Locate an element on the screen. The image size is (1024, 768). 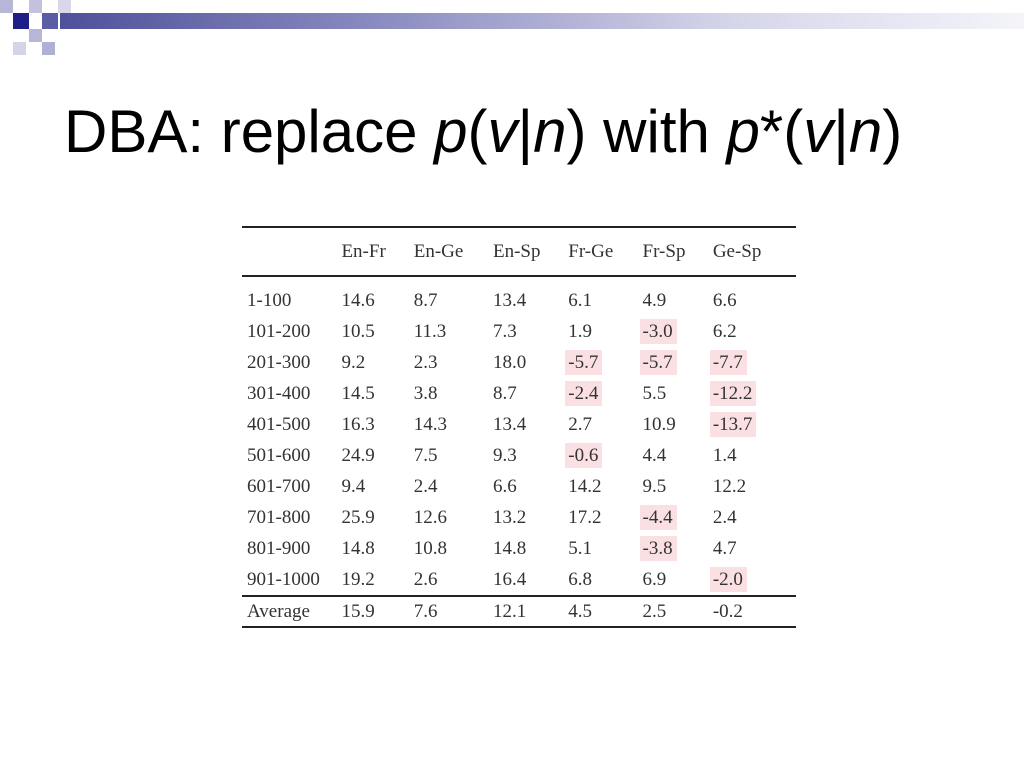
table-cell: 24.9 is located at coordinates (358, 455).